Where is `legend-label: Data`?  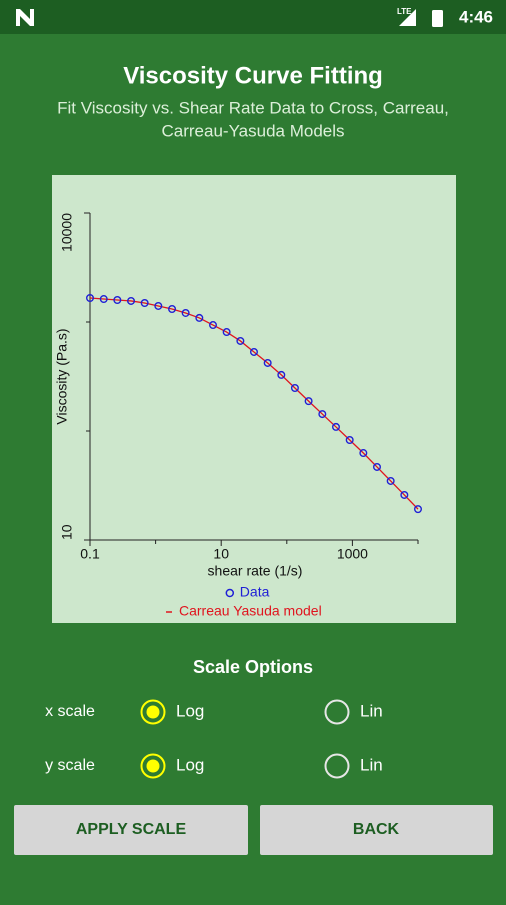 legend-label: Data is located at coordinates (255, 592).